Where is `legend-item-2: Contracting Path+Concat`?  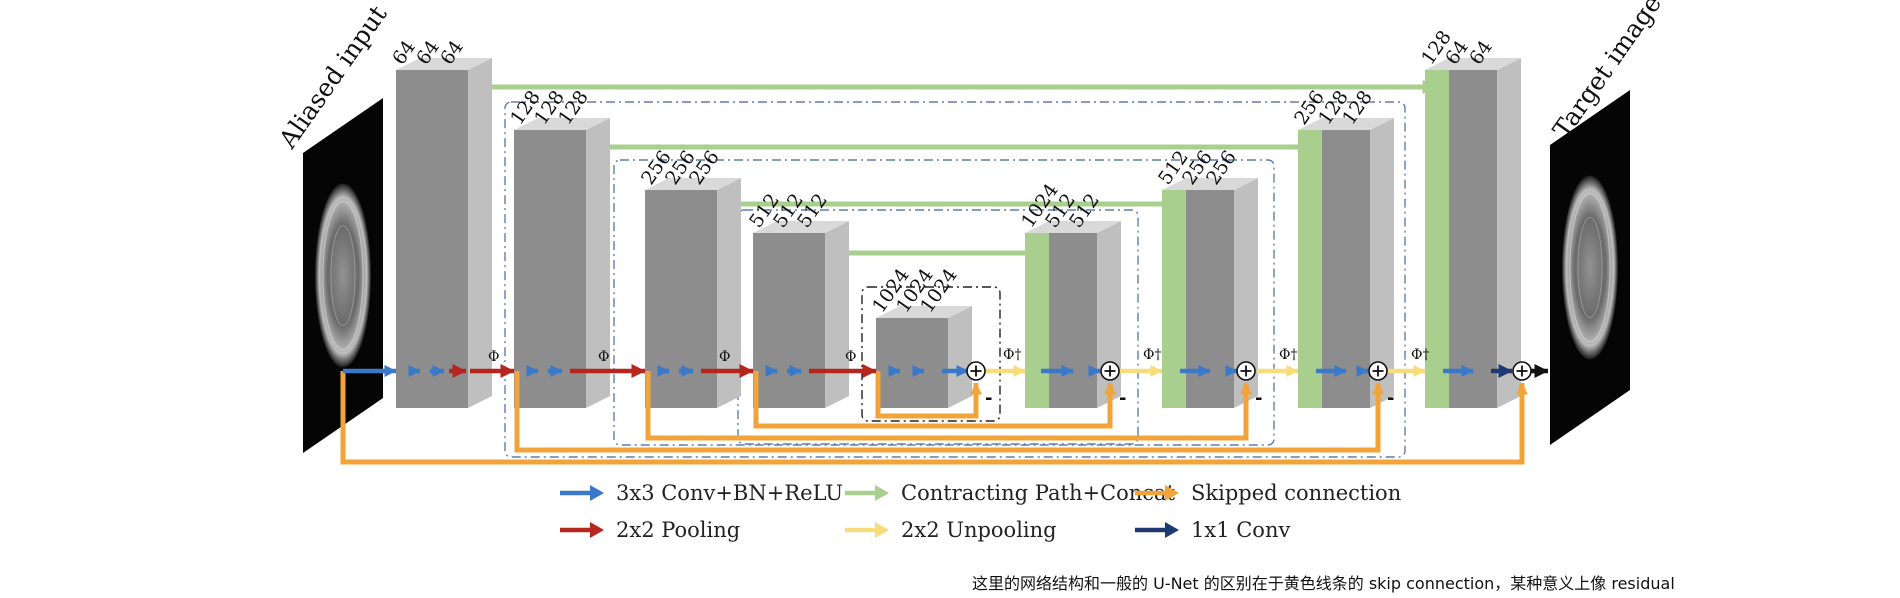
legend-item-2: Contracting Path+Concat is located at coordinates (1010, 493).